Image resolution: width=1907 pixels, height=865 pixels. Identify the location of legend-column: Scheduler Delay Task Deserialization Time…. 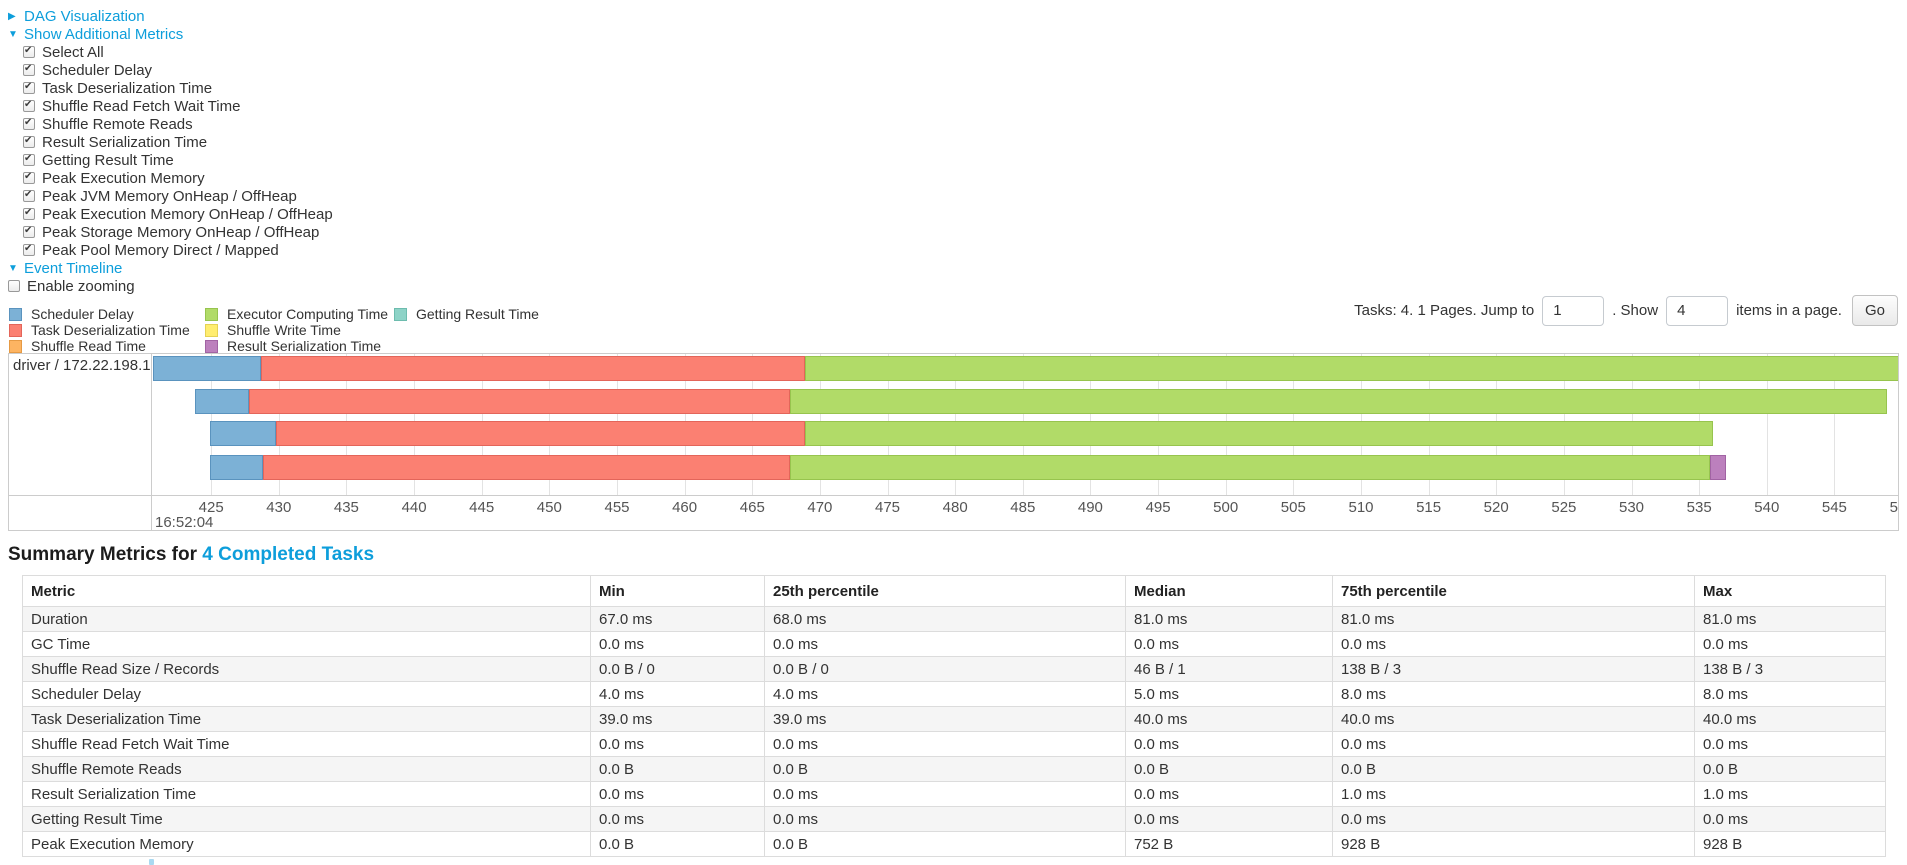
(107, 330).